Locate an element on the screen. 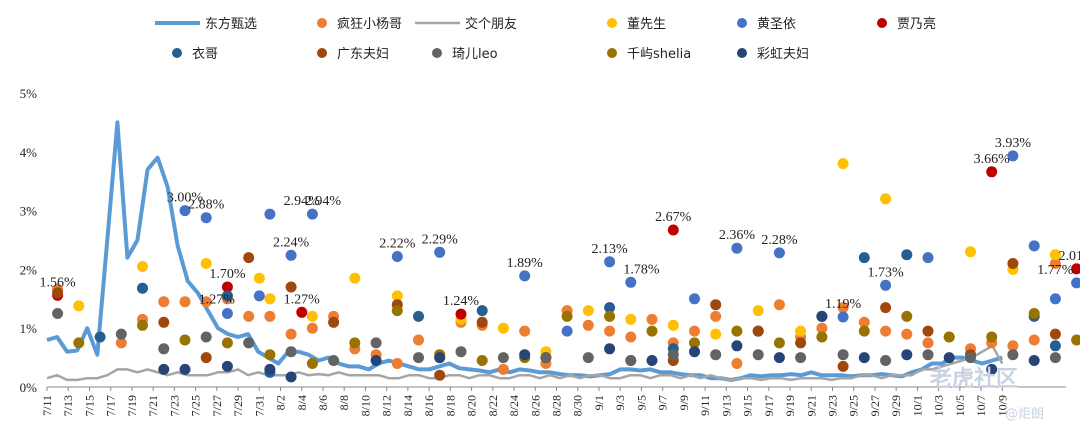  x-tick-label: 8/16 is located at coordinates (429, 405).